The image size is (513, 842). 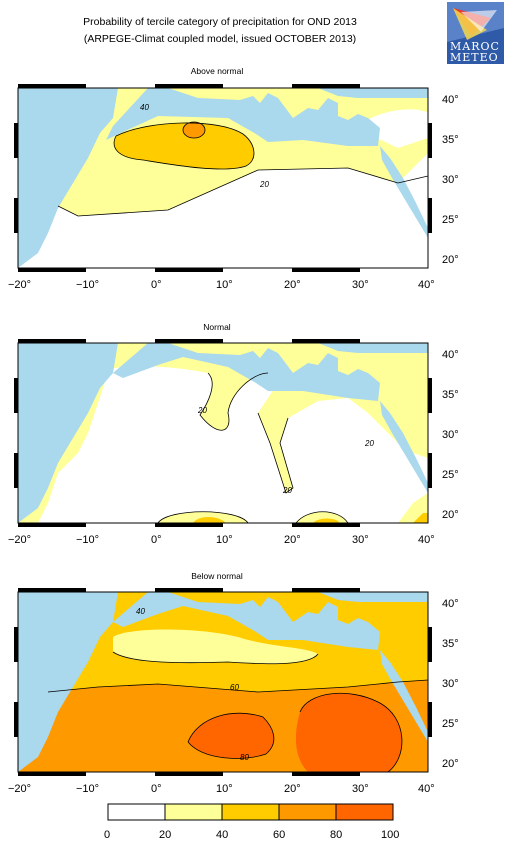 What do you see at coordinates (475, 46) in the screenshot?
I see `logo-text-maroc: MAROC` at bounding box center [475, 46].